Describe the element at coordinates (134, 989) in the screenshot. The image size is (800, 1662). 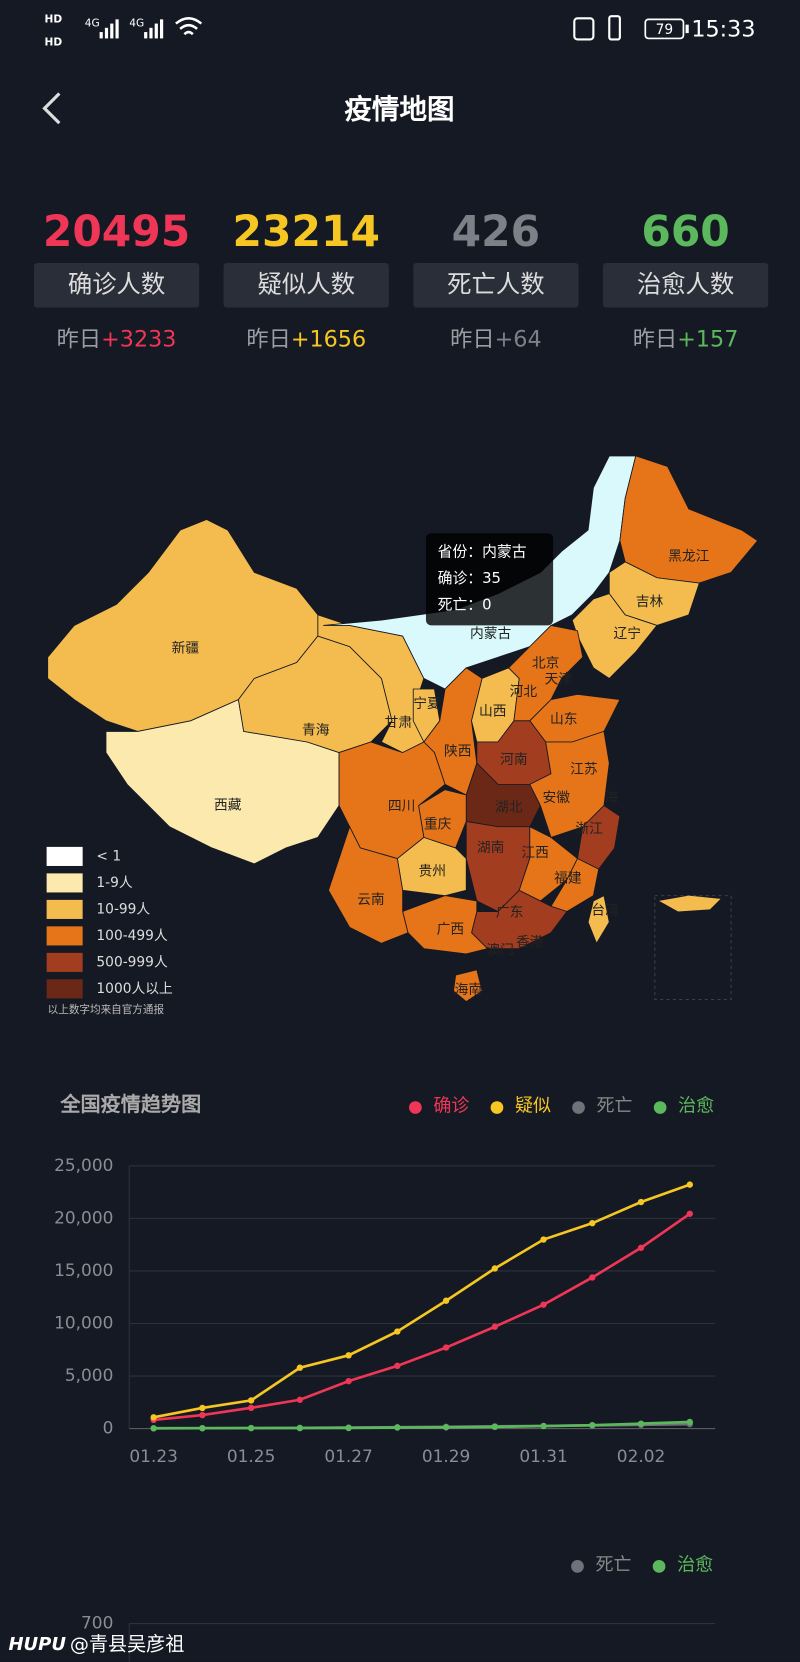
I see `legend-label: 1000人以上` at that location.